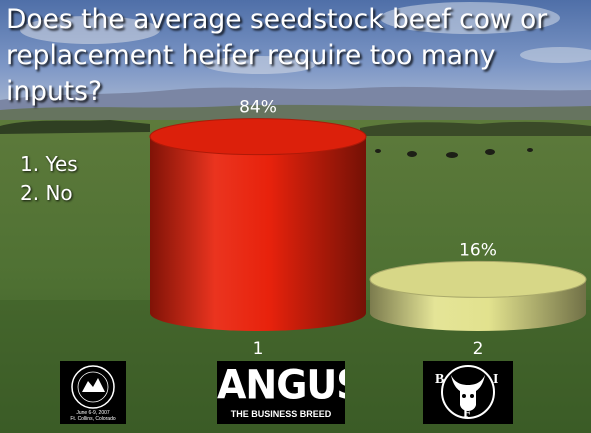 Image resolution: width=591 pixels, height=433 pixels. What do you see at coordinates (93, 413) in the screenshot?
I see `seal-date: June 6-9, 2007` at bounding box center [93, 413].